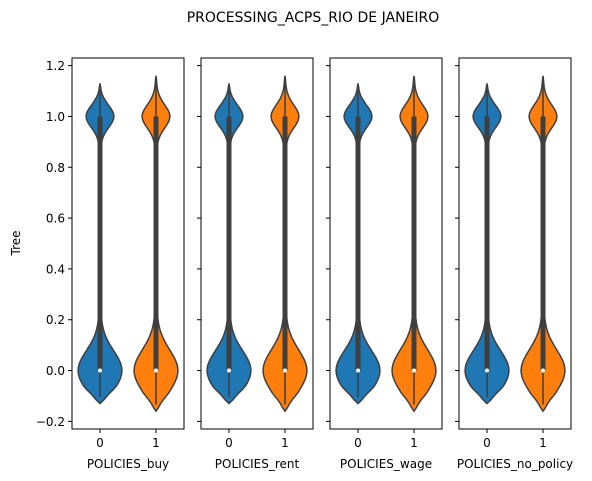  What do you see at coordinates (55, 371) in the screenshot?
I see `y-tick-label: 0.0` at bounding box center [55, 371].